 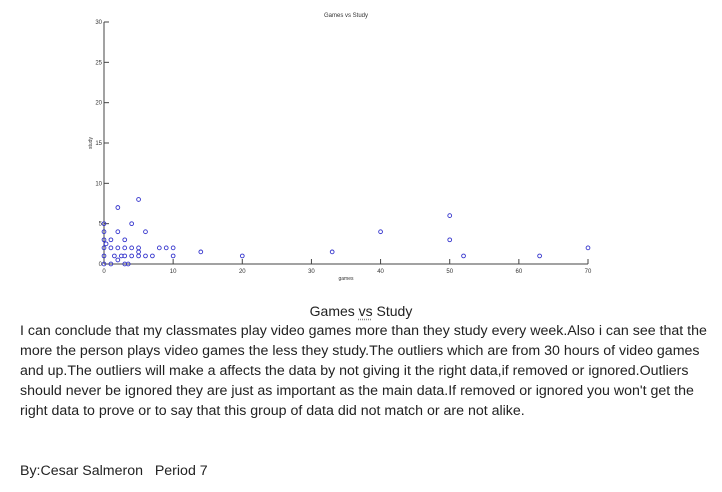 I want to click on caption-after: Study, so click(x=392, y=311).